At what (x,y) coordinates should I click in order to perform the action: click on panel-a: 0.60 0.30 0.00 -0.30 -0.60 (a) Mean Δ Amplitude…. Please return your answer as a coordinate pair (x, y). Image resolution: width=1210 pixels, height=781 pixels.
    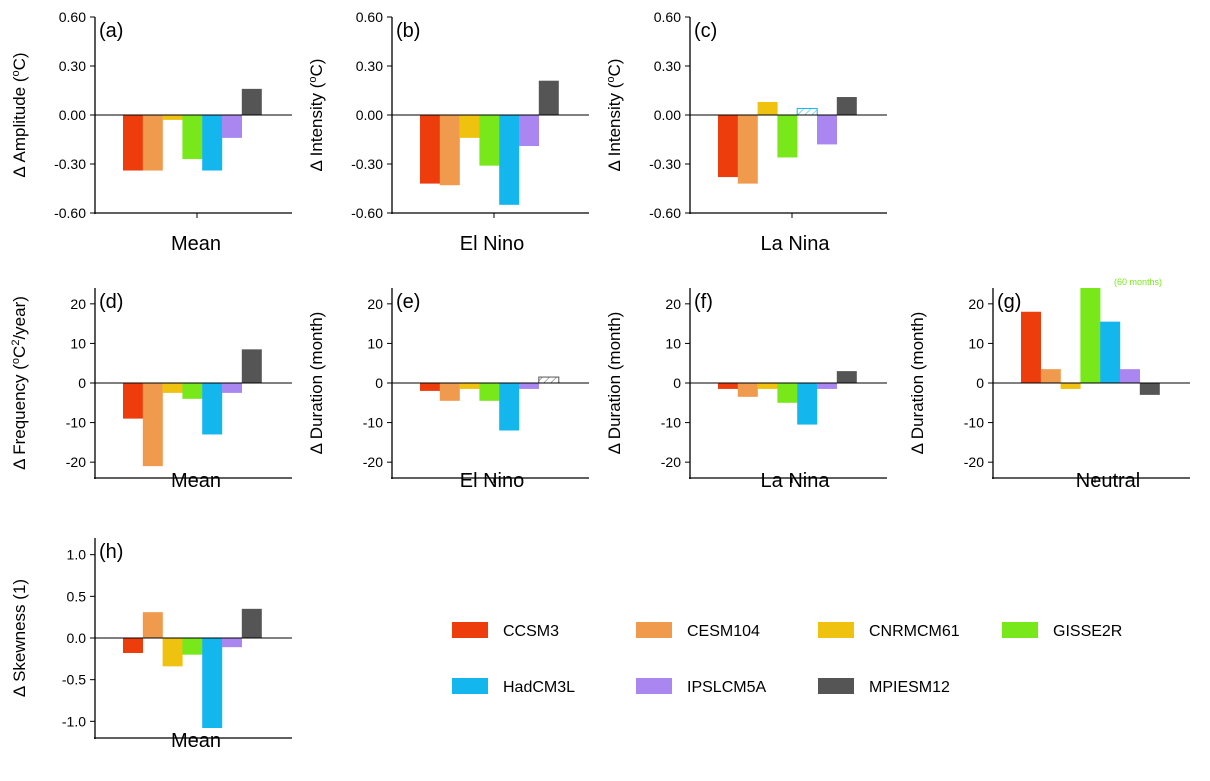
    Looking at the image, I should click on (151, 132).